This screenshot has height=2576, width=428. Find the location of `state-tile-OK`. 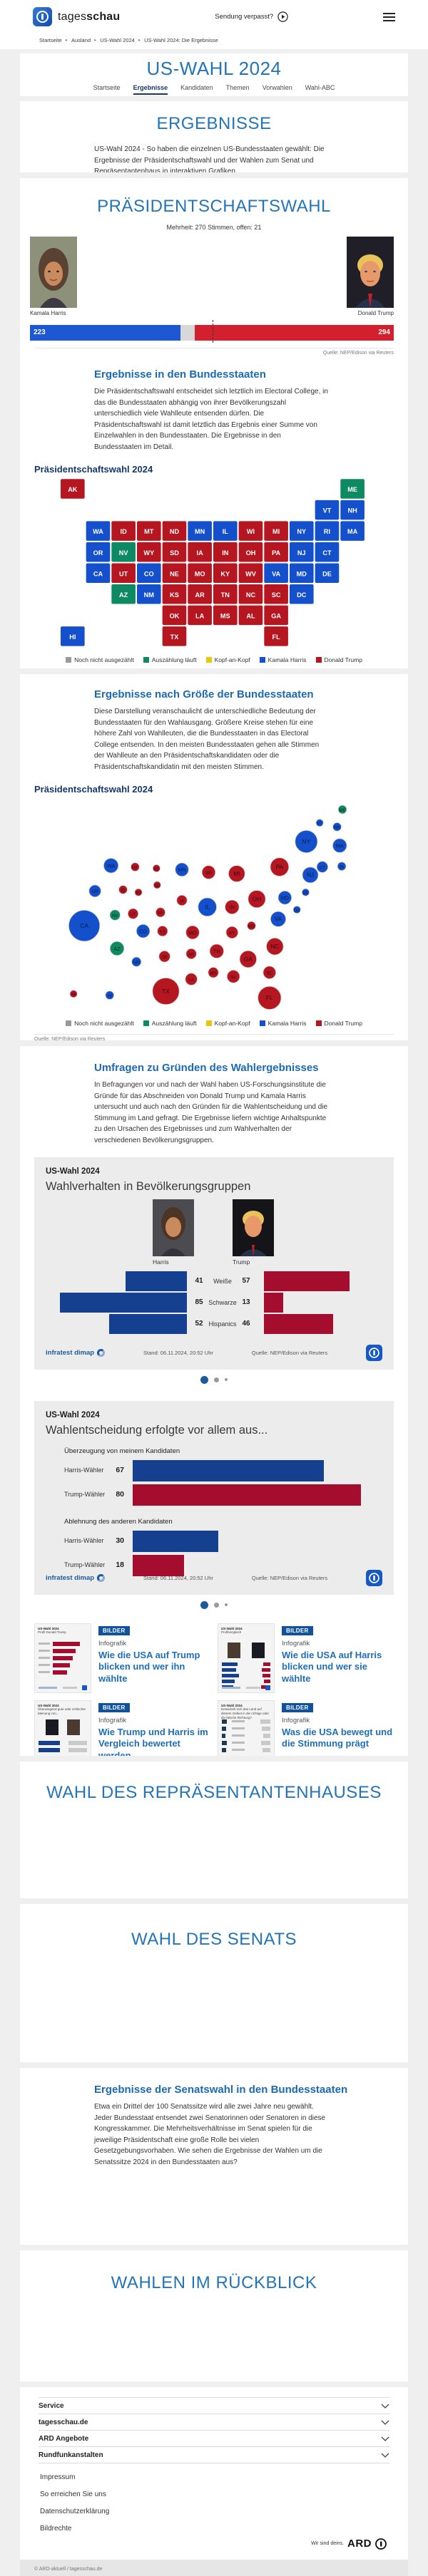

state-tile-OK is located at coordinates (174, 616).